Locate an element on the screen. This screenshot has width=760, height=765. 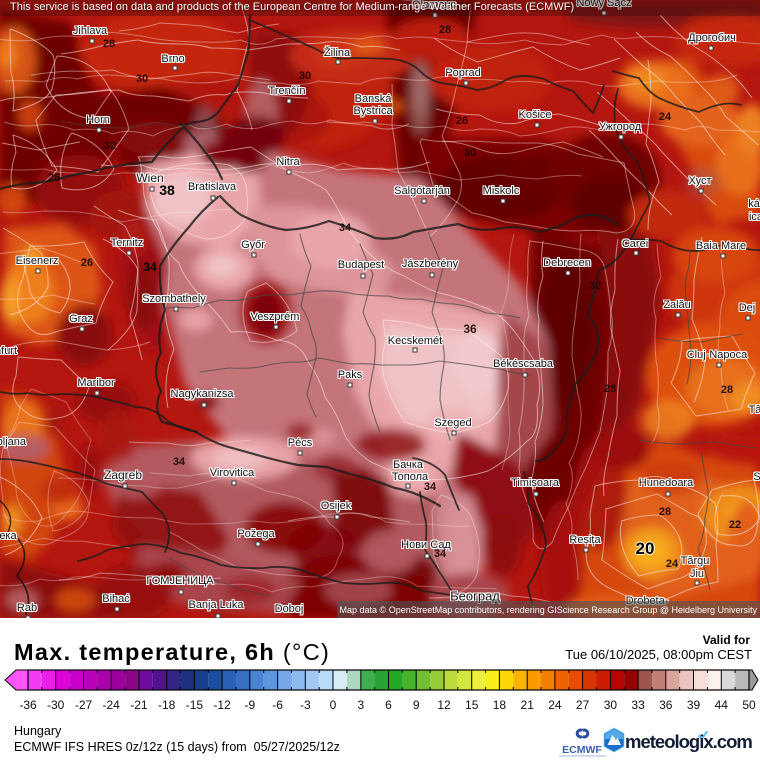
svg-text: -12 is located at coordinates (222, 705).